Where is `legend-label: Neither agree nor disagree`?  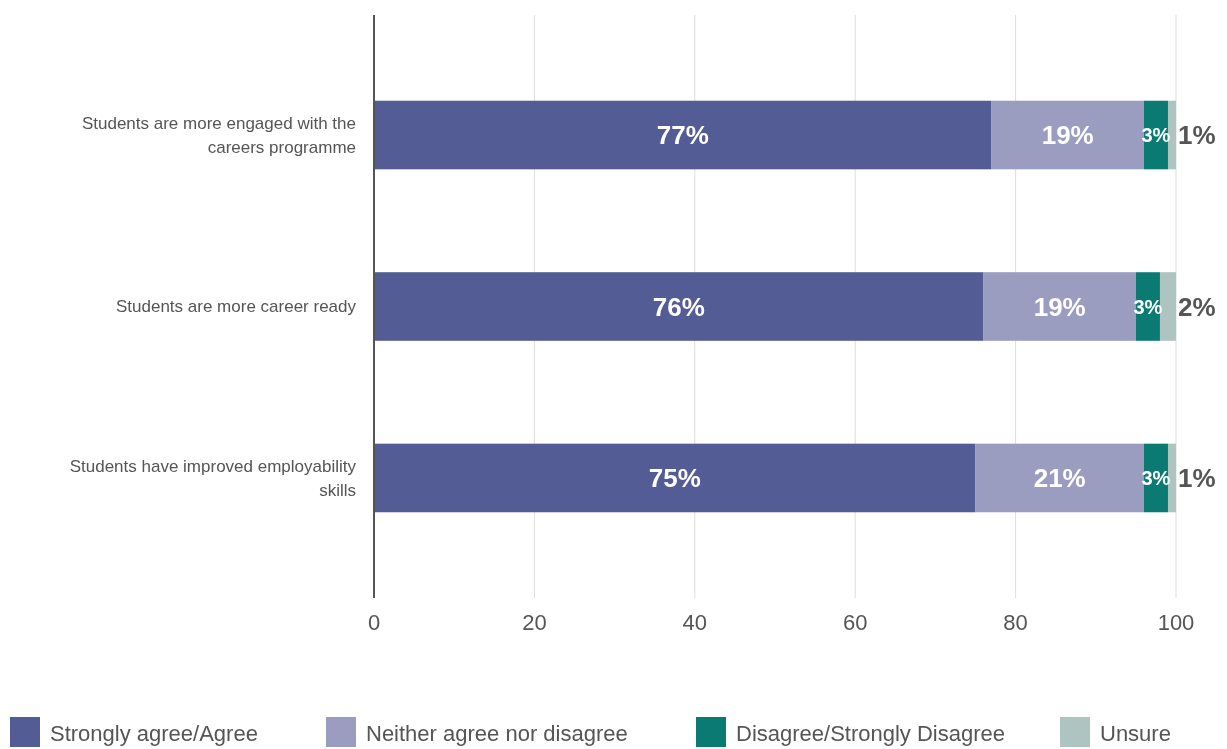
legend-label: Neither agree nor disagree is located at coordinates (497, 733).